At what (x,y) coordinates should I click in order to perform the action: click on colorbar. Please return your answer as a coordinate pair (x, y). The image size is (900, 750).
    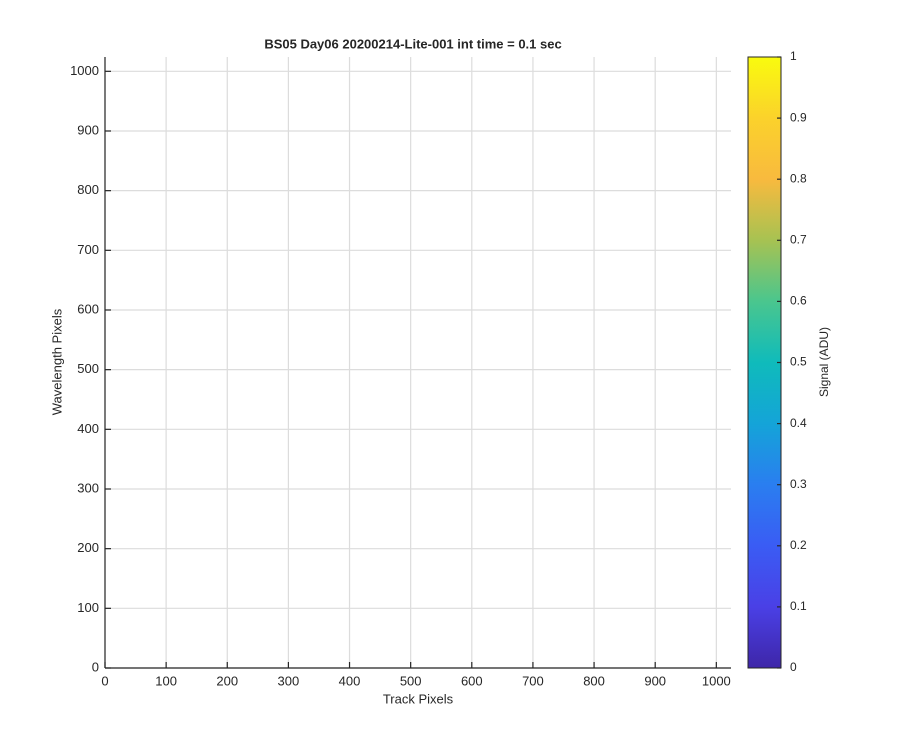
    Looking at the image, I should click on (764, 362).